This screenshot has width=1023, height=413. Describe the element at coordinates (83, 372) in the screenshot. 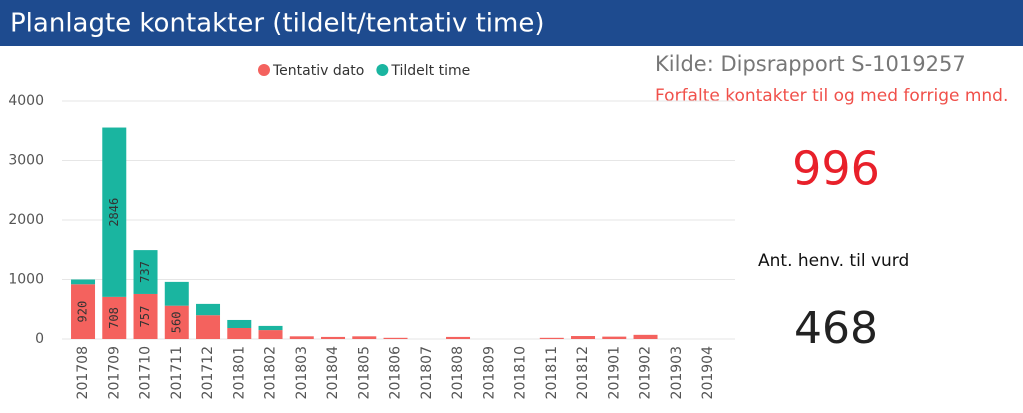

I see `x-tick-label: 201708` at that location.